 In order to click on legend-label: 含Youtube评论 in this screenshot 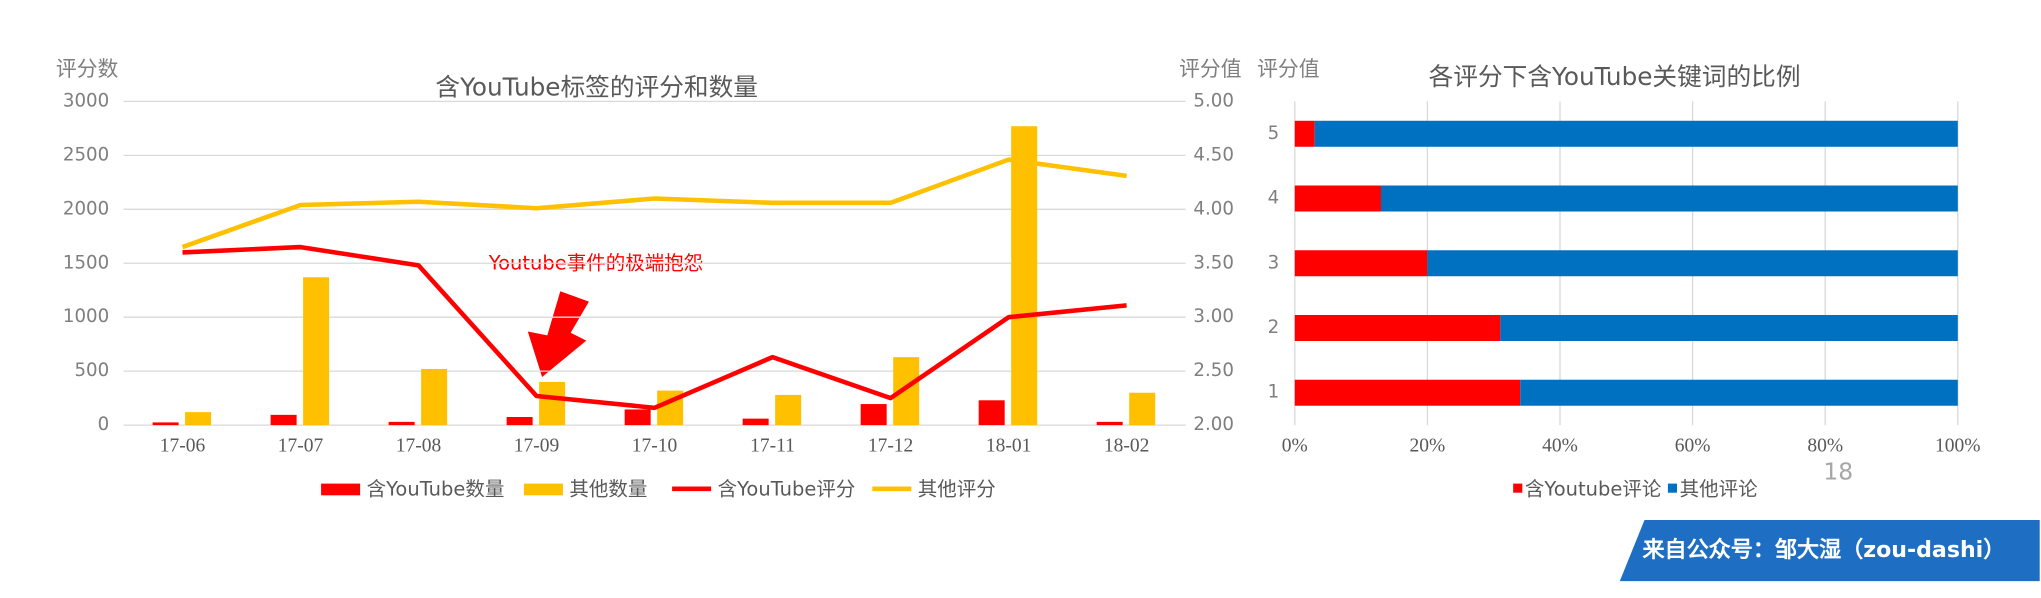, I will do `click(1593, 489)`.